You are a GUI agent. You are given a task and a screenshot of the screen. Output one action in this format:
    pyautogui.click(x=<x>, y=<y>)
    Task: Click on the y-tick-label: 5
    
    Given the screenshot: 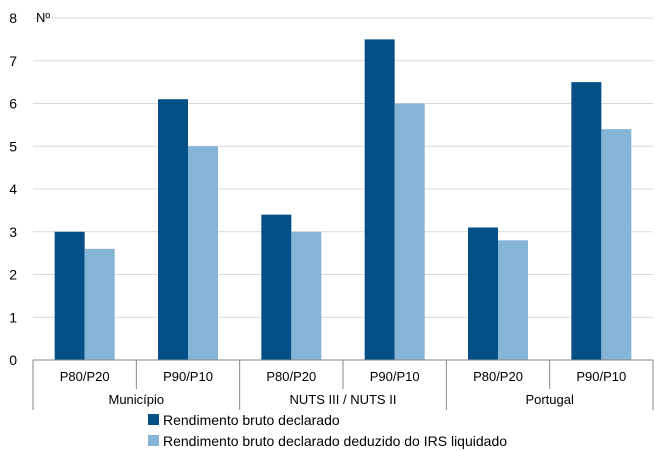 What is the action you would take?
    pyautogui.click(x=13, y=146)
    